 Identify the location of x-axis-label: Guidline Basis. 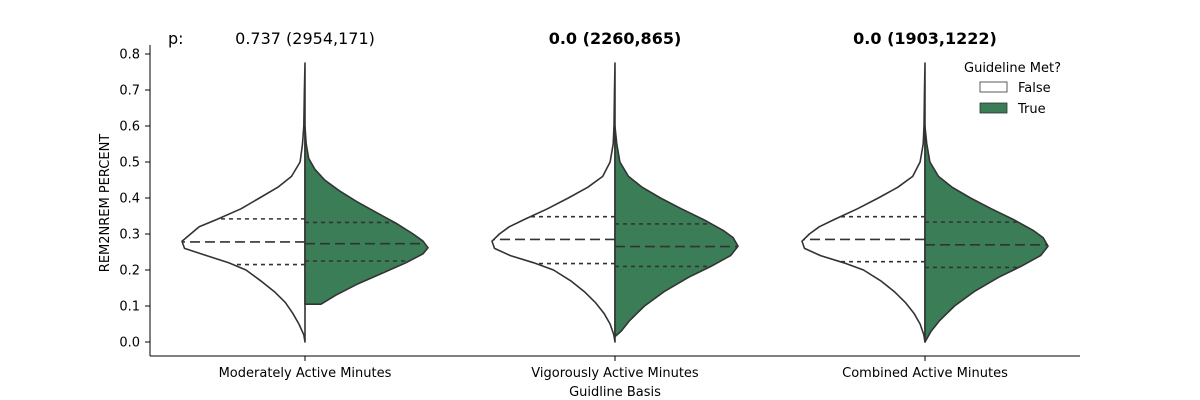
(615, 392).